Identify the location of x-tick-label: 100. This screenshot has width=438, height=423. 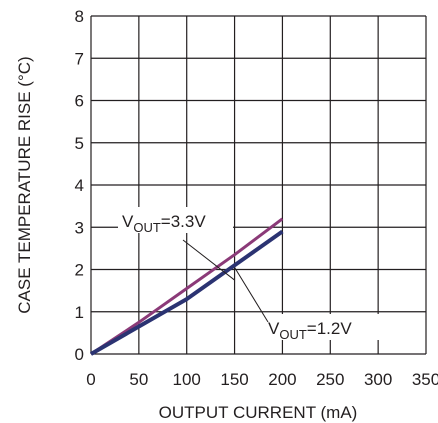
(187, 379).